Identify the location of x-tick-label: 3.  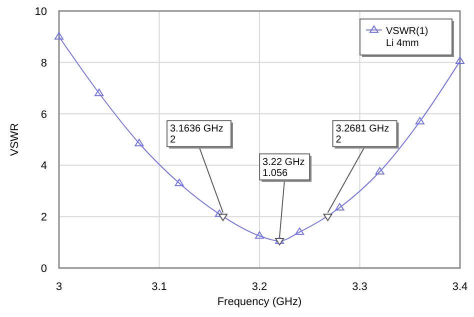
(59, 287).